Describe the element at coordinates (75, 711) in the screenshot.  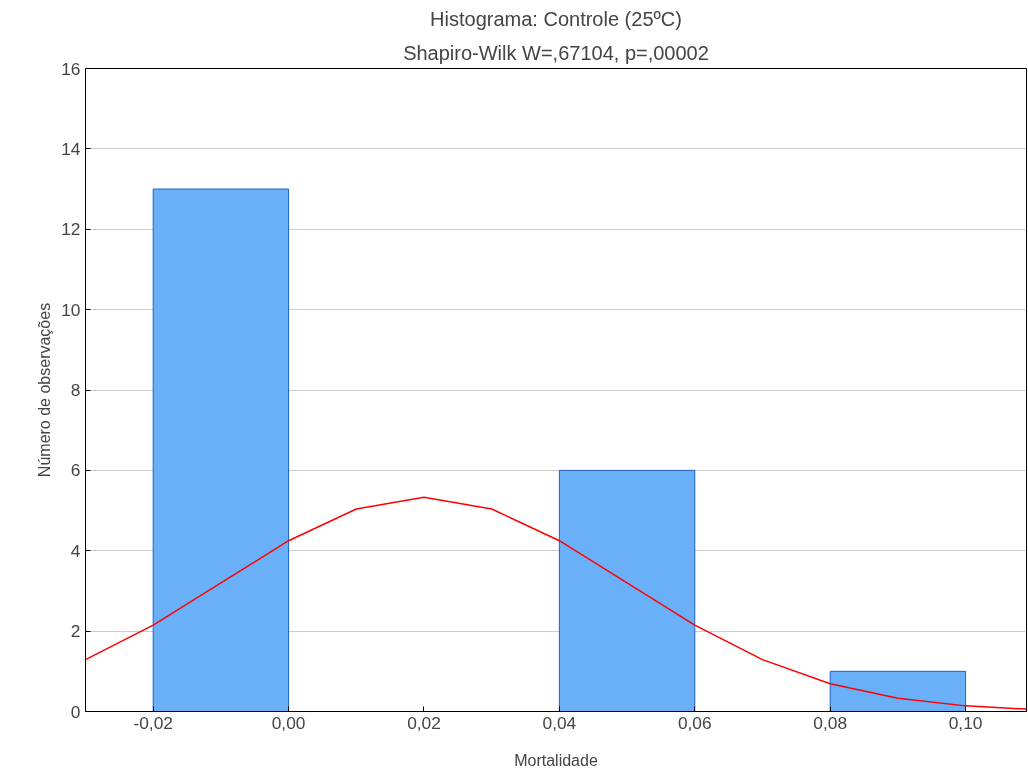
I see `y-tick-label: 0` at that location.